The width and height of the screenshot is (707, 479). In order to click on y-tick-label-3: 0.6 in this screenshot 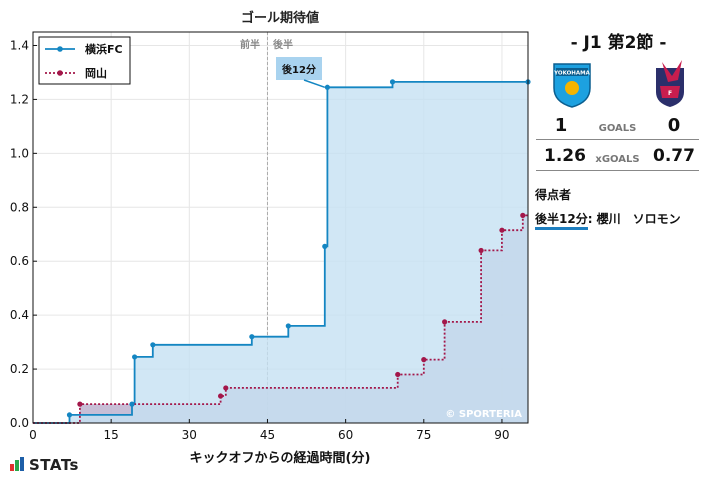, I will do `click(19, 261)`.